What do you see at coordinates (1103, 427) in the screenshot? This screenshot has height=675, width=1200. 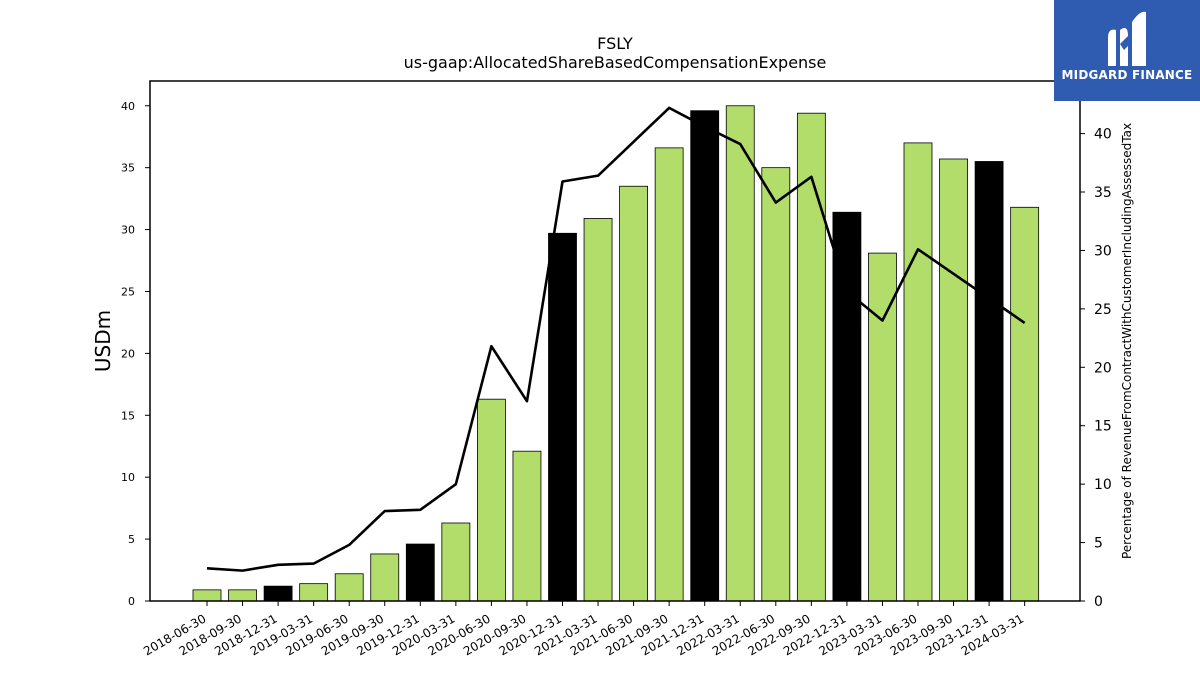 I see `y2tick-label: 15` at bounding box center [1103, 427].